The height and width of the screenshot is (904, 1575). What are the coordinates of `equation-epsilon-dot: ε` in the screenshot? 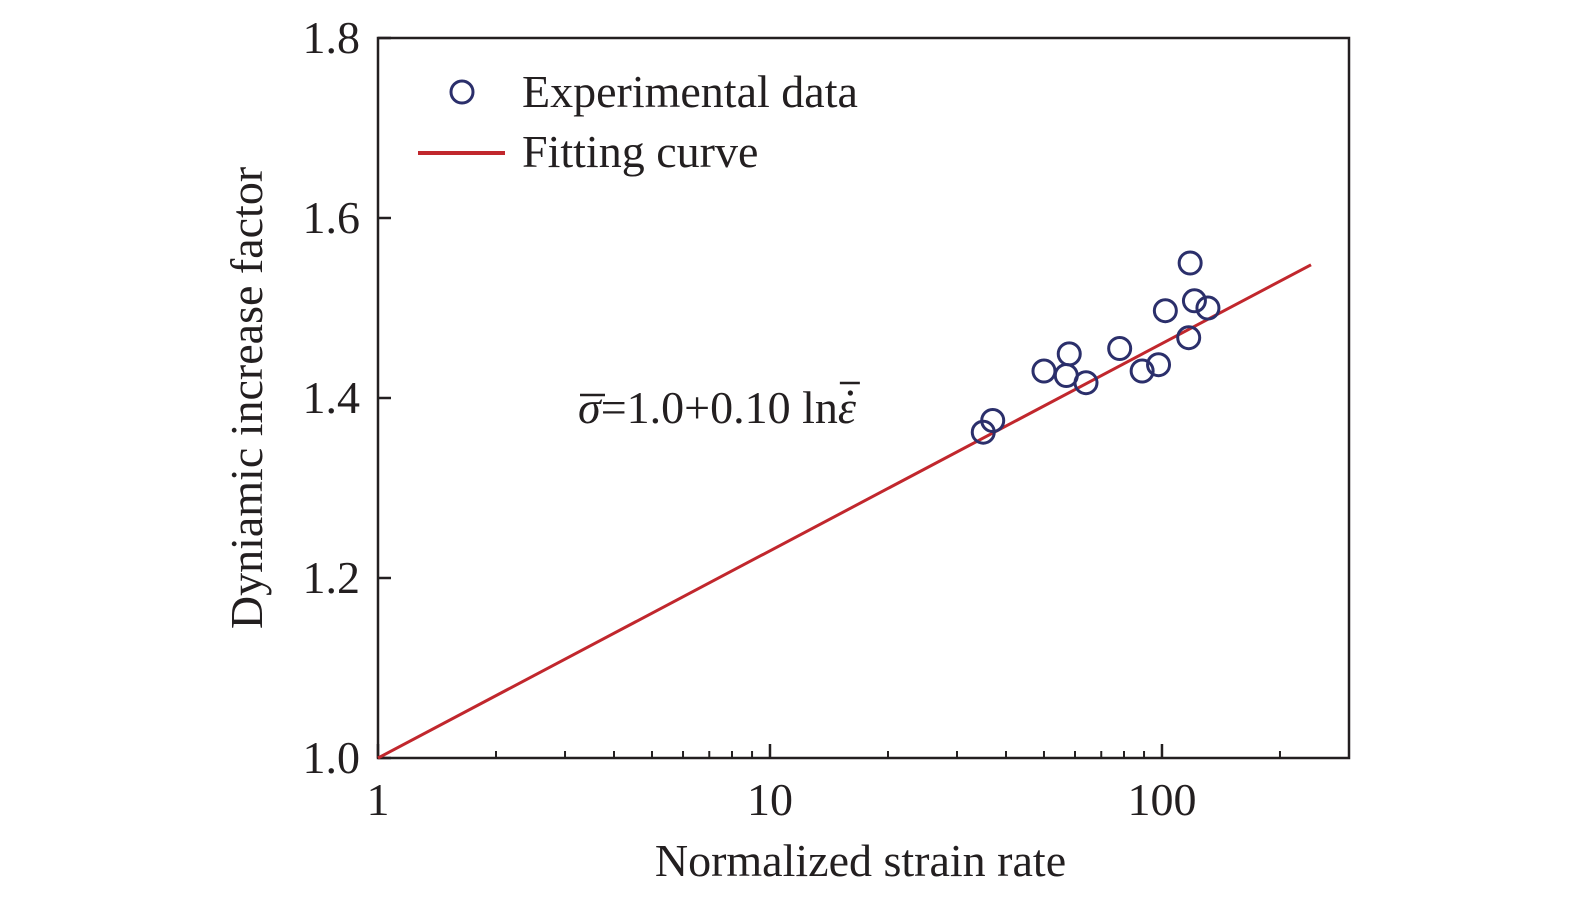 It's located at (847, 407).